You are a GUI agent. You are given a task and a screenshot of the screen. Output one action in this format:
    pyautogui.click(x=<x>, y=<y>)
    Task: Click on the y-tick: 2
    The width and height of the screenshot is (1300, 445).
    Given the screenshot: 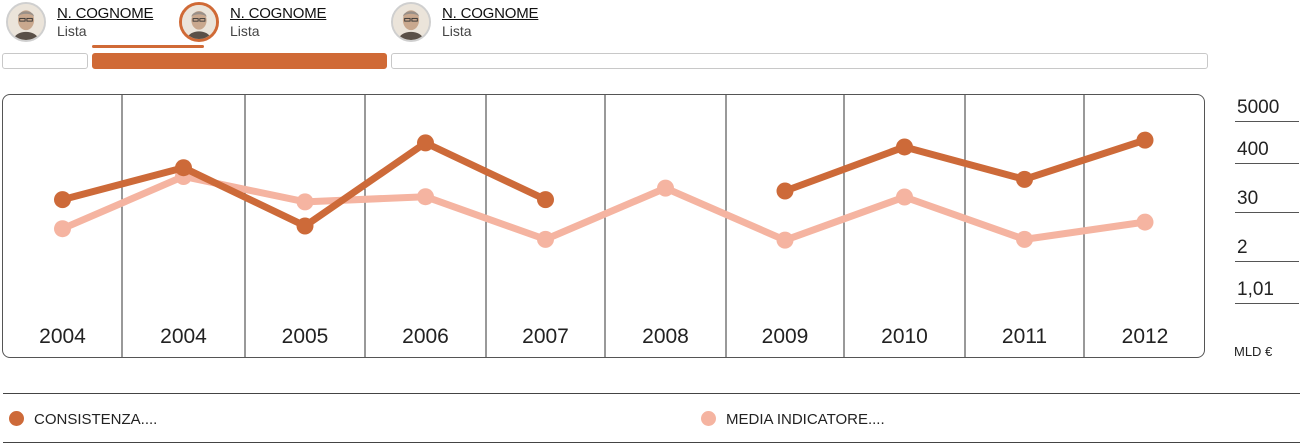 What is the action you would take?
    pyautogui.click(x=1267, y=249)
    